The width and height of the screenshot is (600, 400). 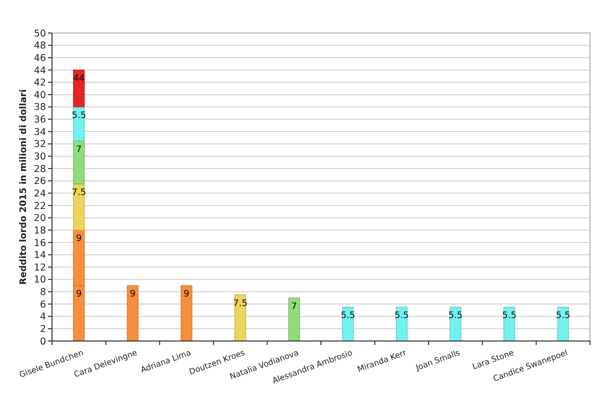 I want to click on y-tick-label: 40, so click(x=40, y=95).